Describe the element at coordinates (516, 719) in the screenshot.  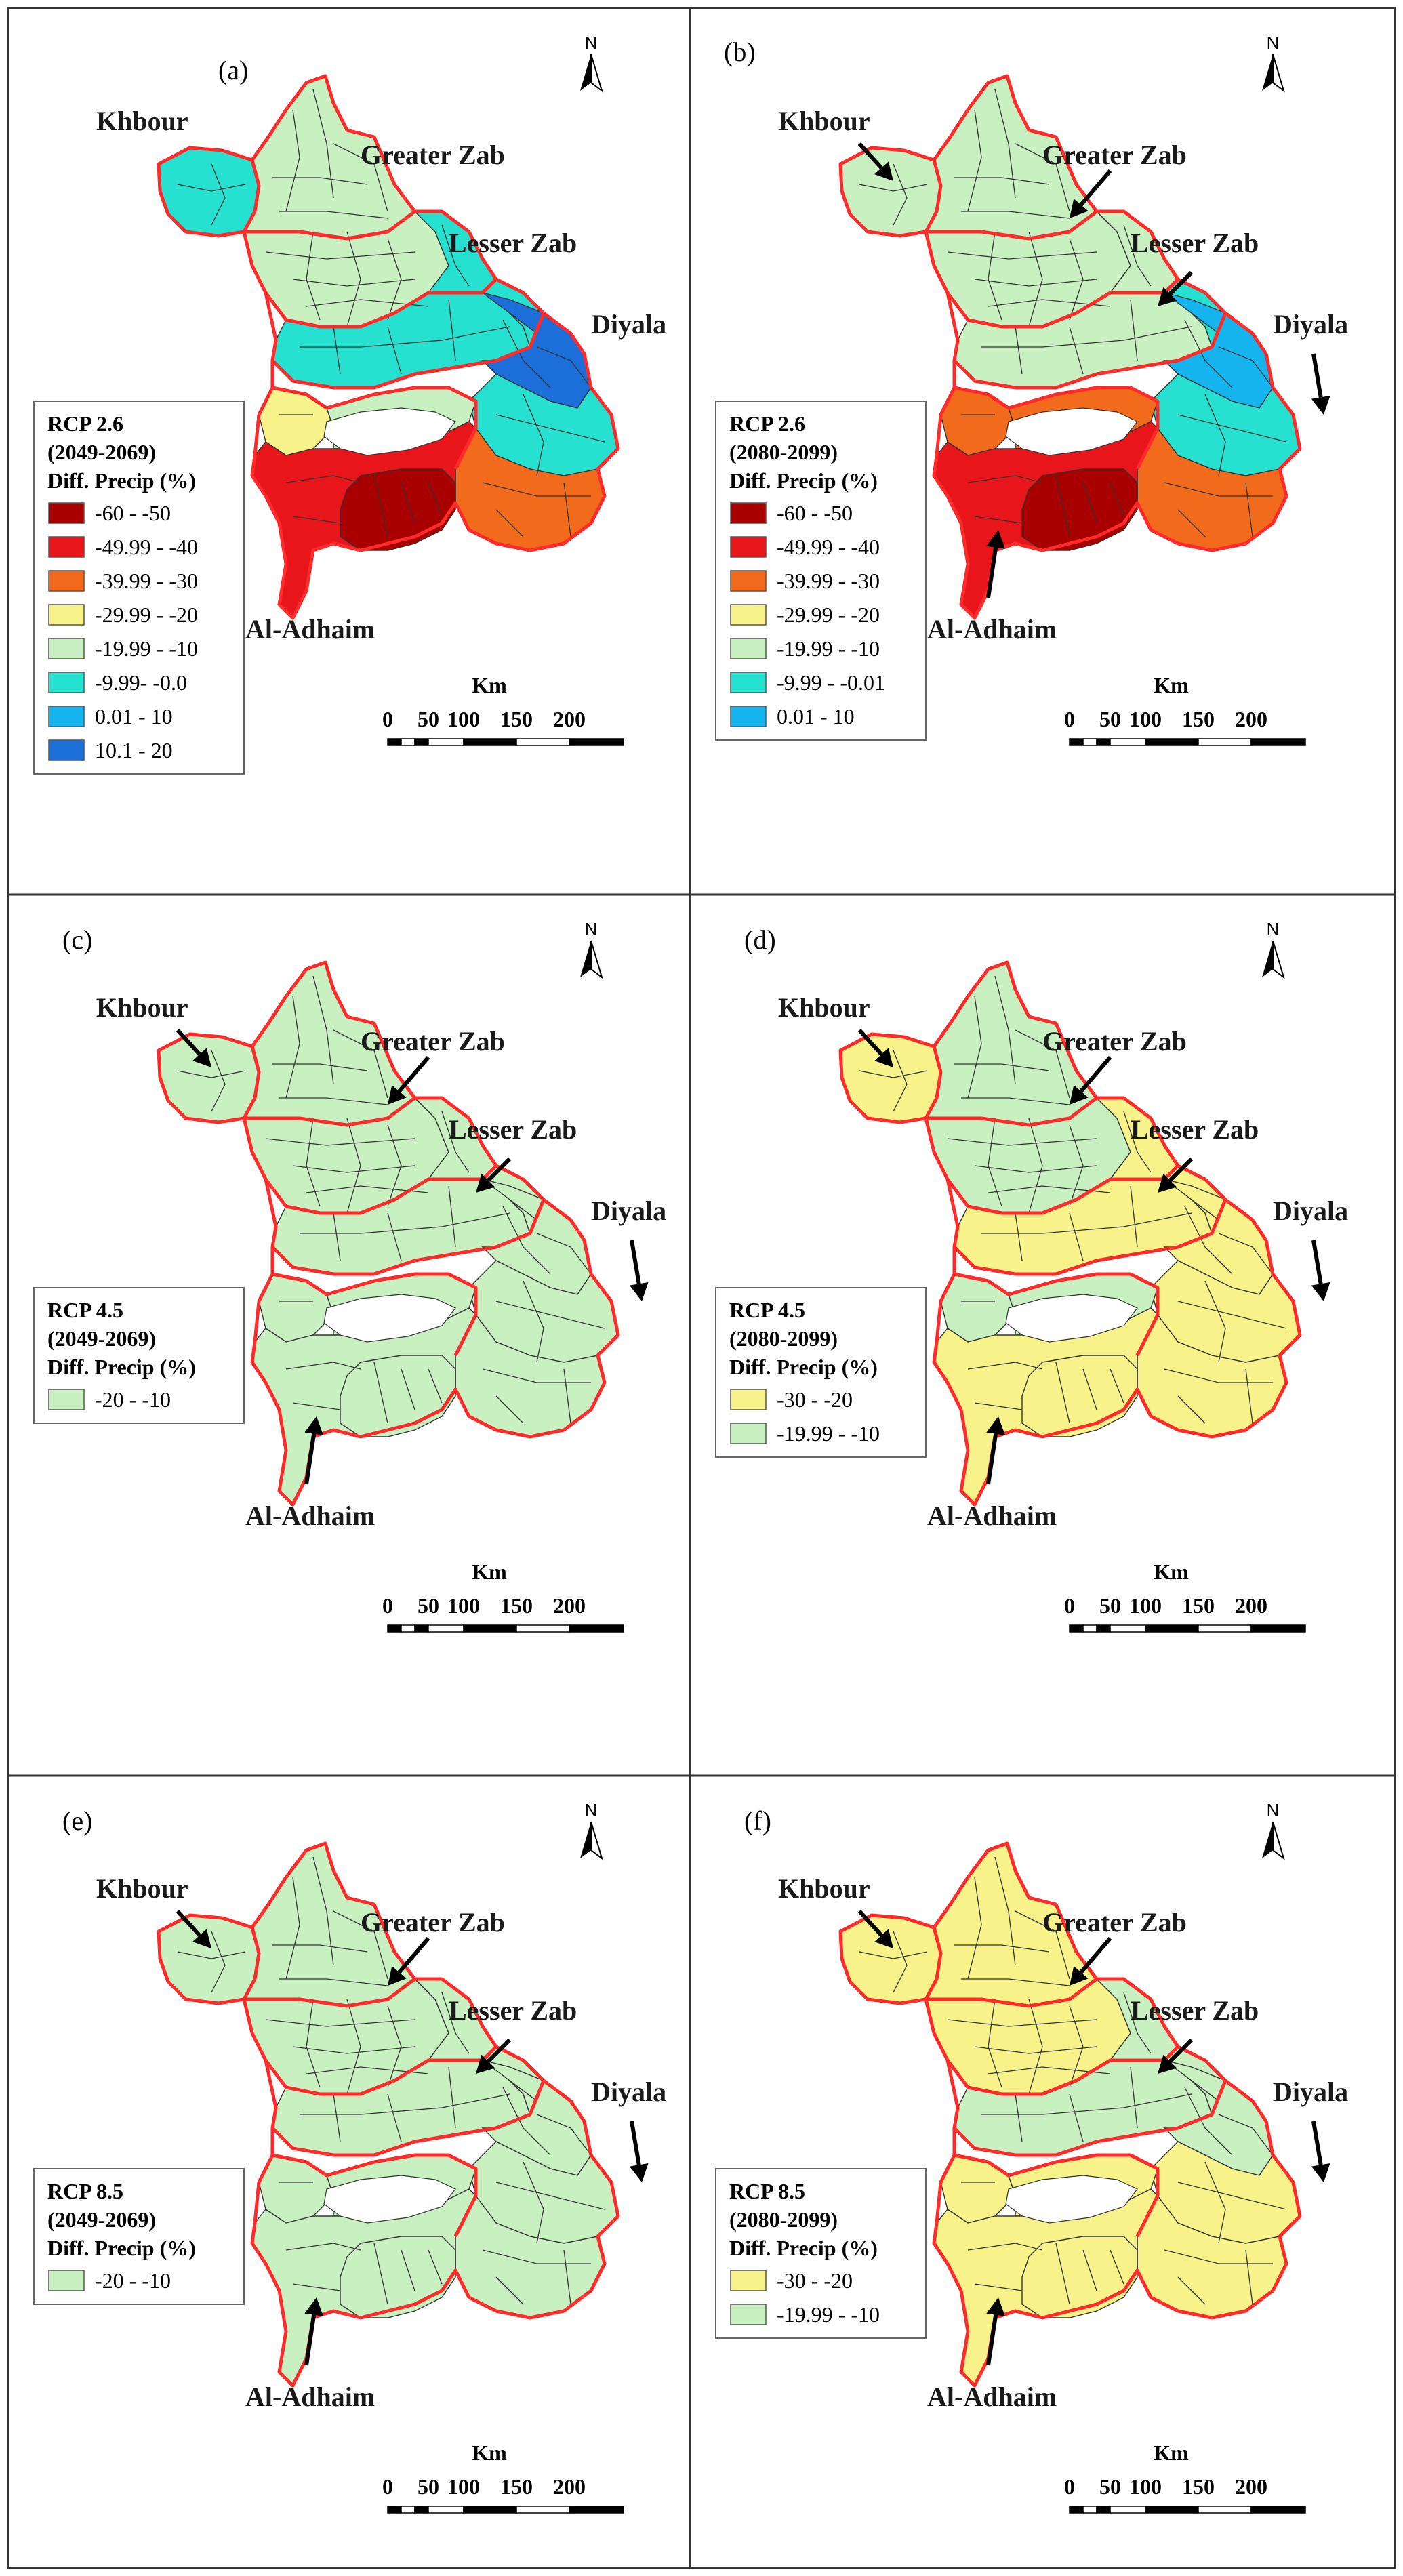
I see `scale-tick-label: 150` at that location.